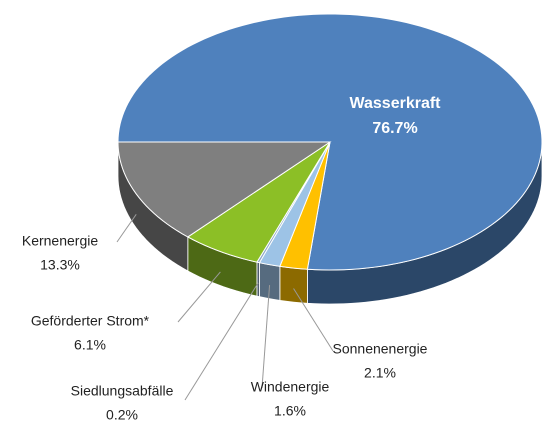 Image resolution: width=544 pixels, height=427 pixels. I want to click on slice-label: Wasserkraft, so click(395, 103).